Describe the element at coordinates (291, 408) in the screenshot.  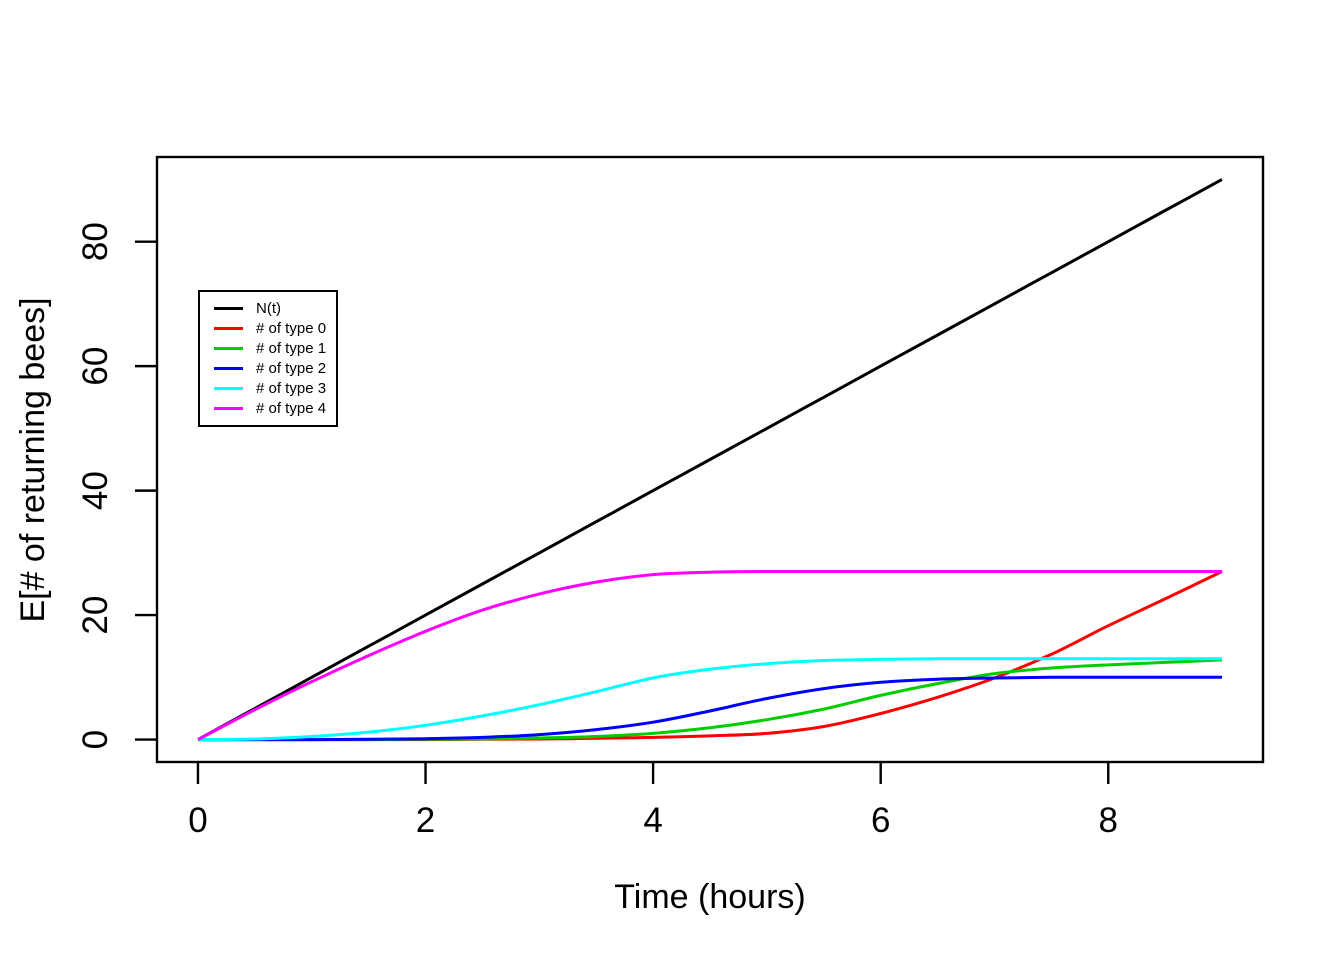
I see `legend-label: # of type 4` at that location.